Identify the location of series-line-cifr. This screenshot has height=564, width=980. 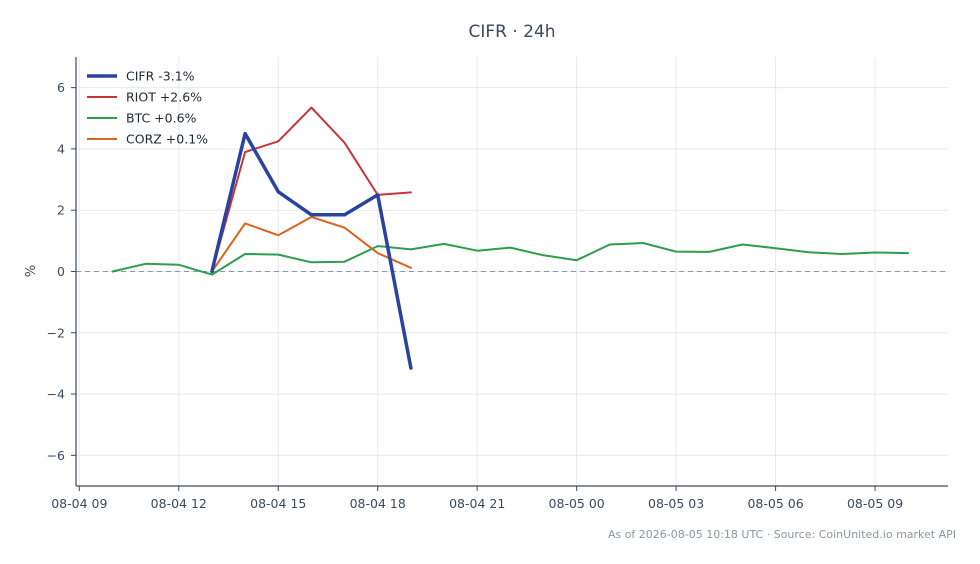
(311, 250).